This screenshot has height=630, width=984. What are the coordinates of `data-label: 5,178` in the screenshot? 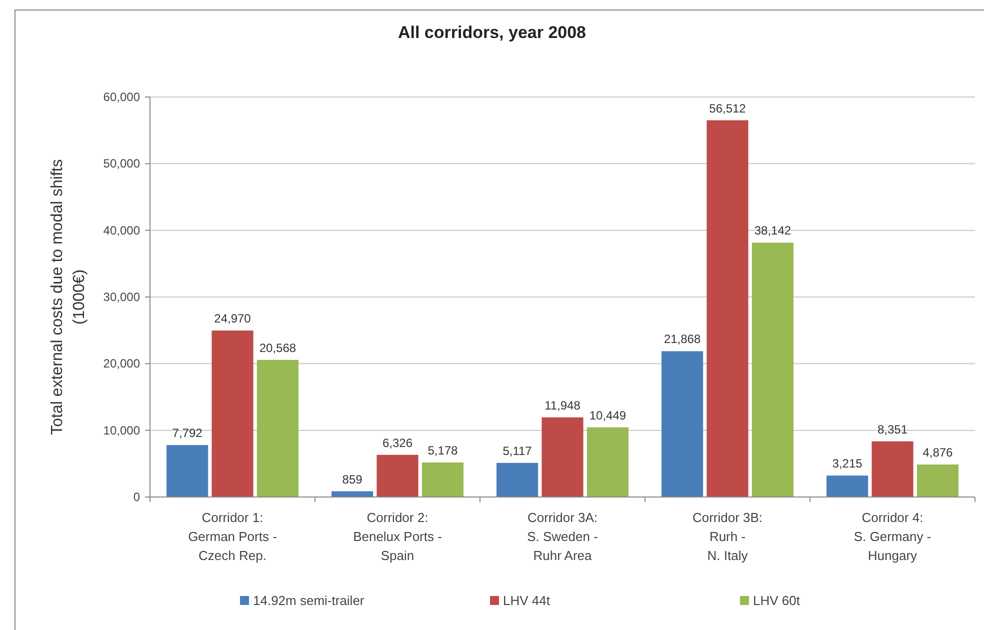 It's located at (443, 450).